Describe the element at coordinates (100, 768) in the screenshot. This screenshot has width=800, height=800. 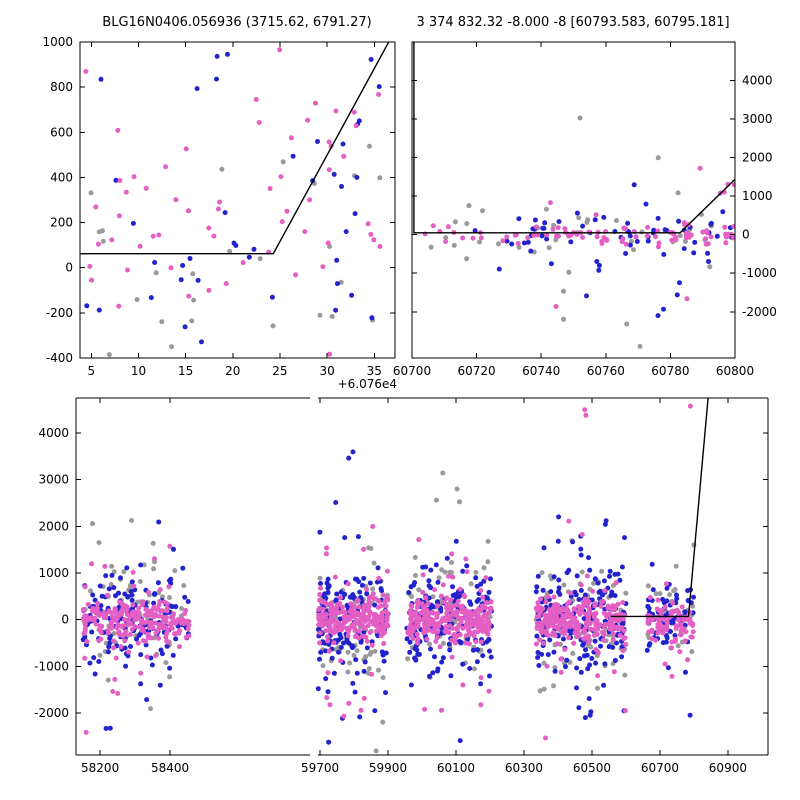
I see `svg-text: 58200` at that location.